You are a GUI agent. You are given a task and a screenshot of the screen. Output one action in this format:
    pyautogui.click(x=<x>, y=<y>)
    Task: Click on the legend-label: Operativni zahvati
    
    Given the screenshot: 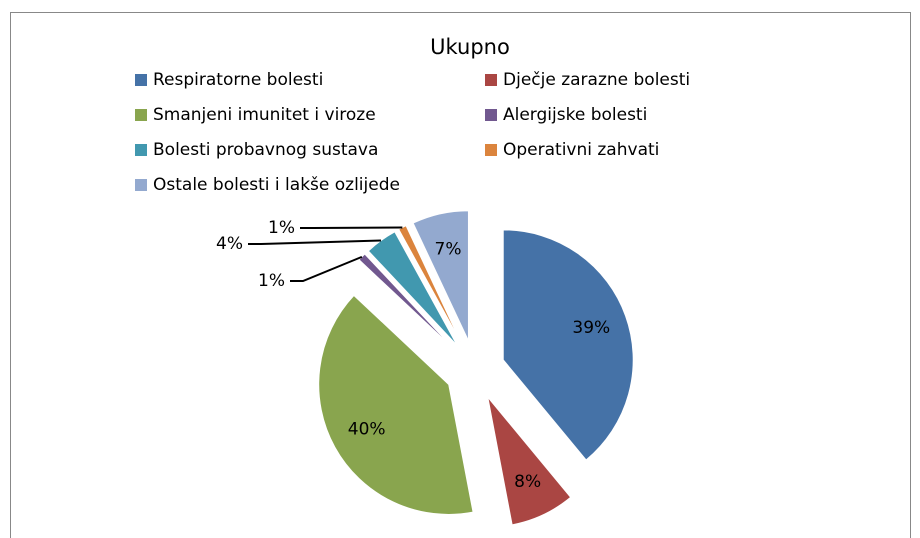 What is the action you would take?
    pyautogui.click(x=581, y=150)
    